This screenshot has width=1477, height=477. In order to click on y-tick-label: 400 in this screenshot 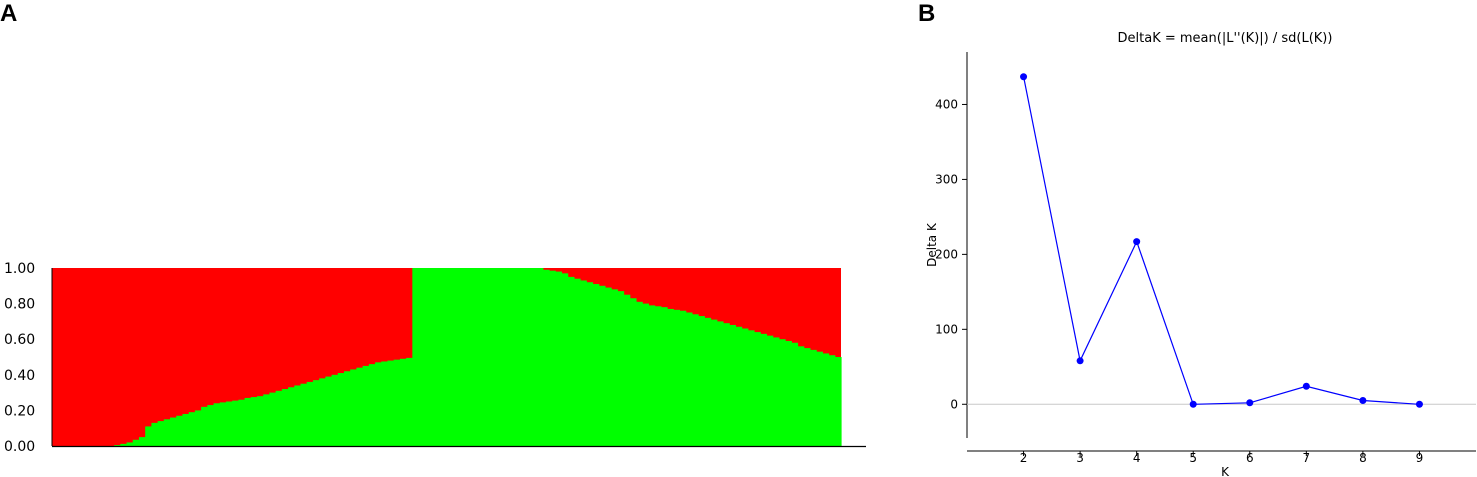, I will do `click(946, 104)`.